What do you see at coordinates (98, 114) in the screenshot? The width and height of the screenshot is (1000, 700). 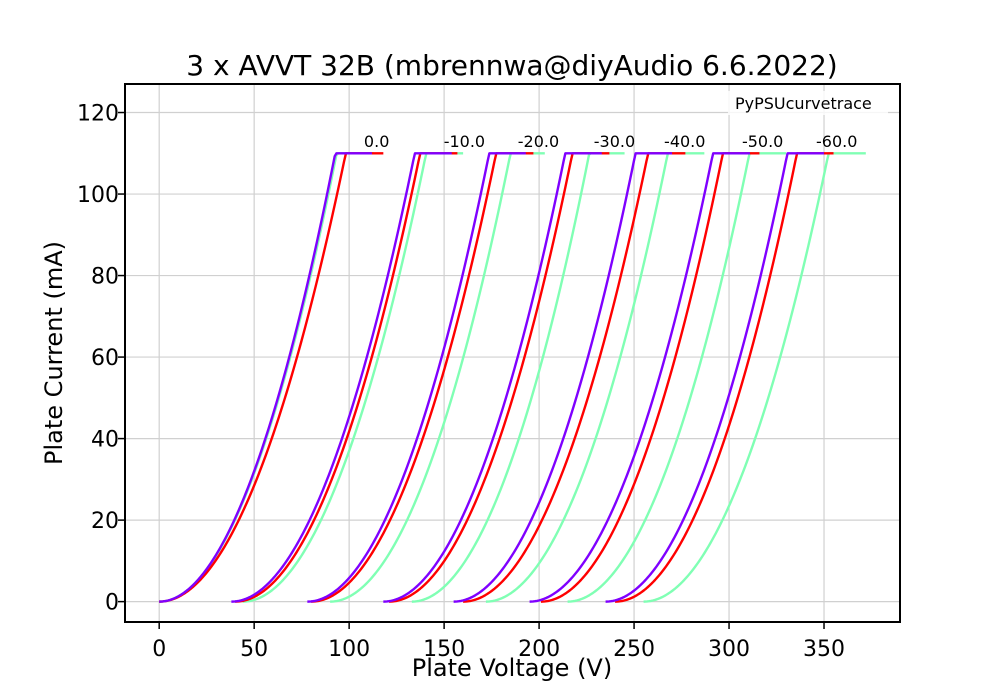 I see `y-tick-label: 120` at bounding box center [98, 114].